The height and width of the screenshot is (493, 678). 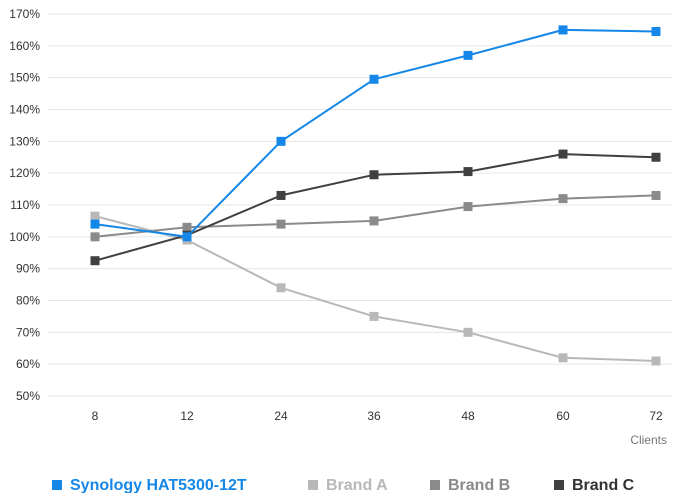 I want to click on y-tick-label: 140%, so click(x=24, y=110).